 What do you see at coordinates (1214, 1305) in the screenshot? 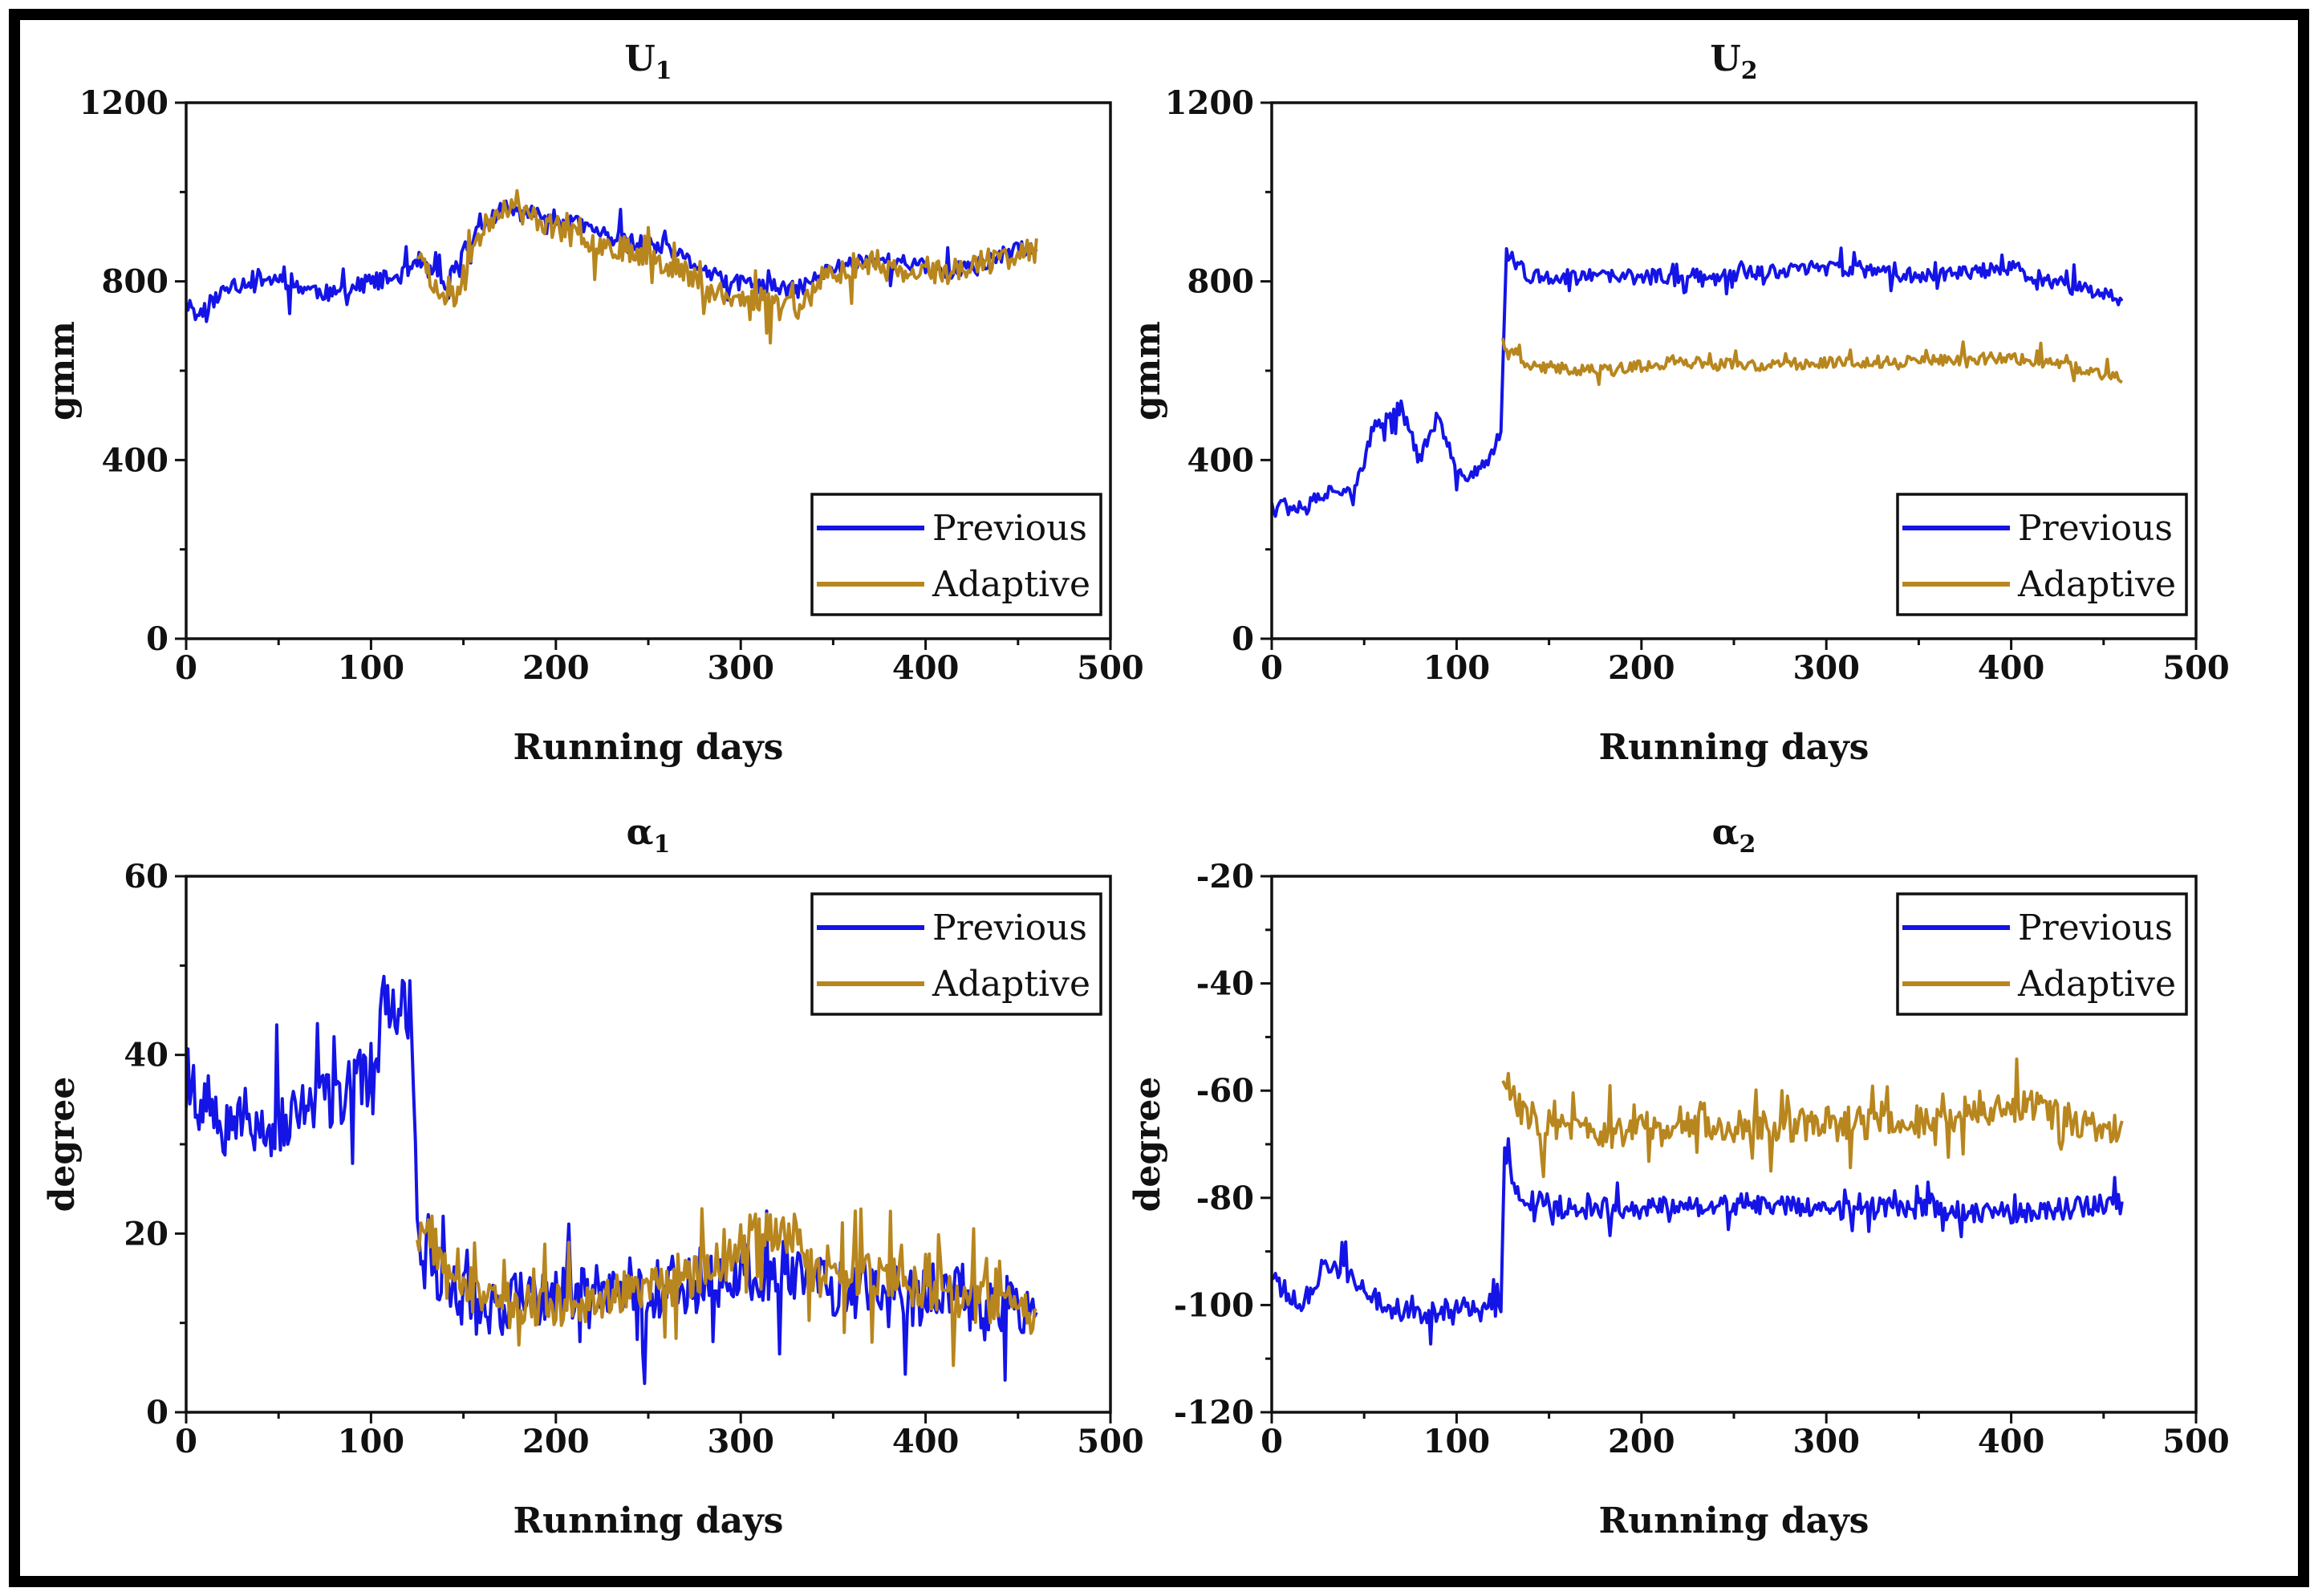
I see `y-tick-label: -100` at bounding box center [1214, 1305].